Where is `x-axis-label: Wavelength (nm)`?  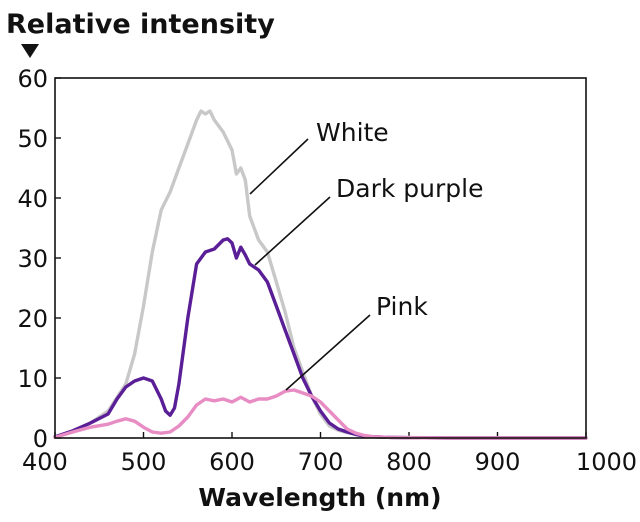
x-axis-label: Wavelength (nm) is located at coordinates (319, 497).